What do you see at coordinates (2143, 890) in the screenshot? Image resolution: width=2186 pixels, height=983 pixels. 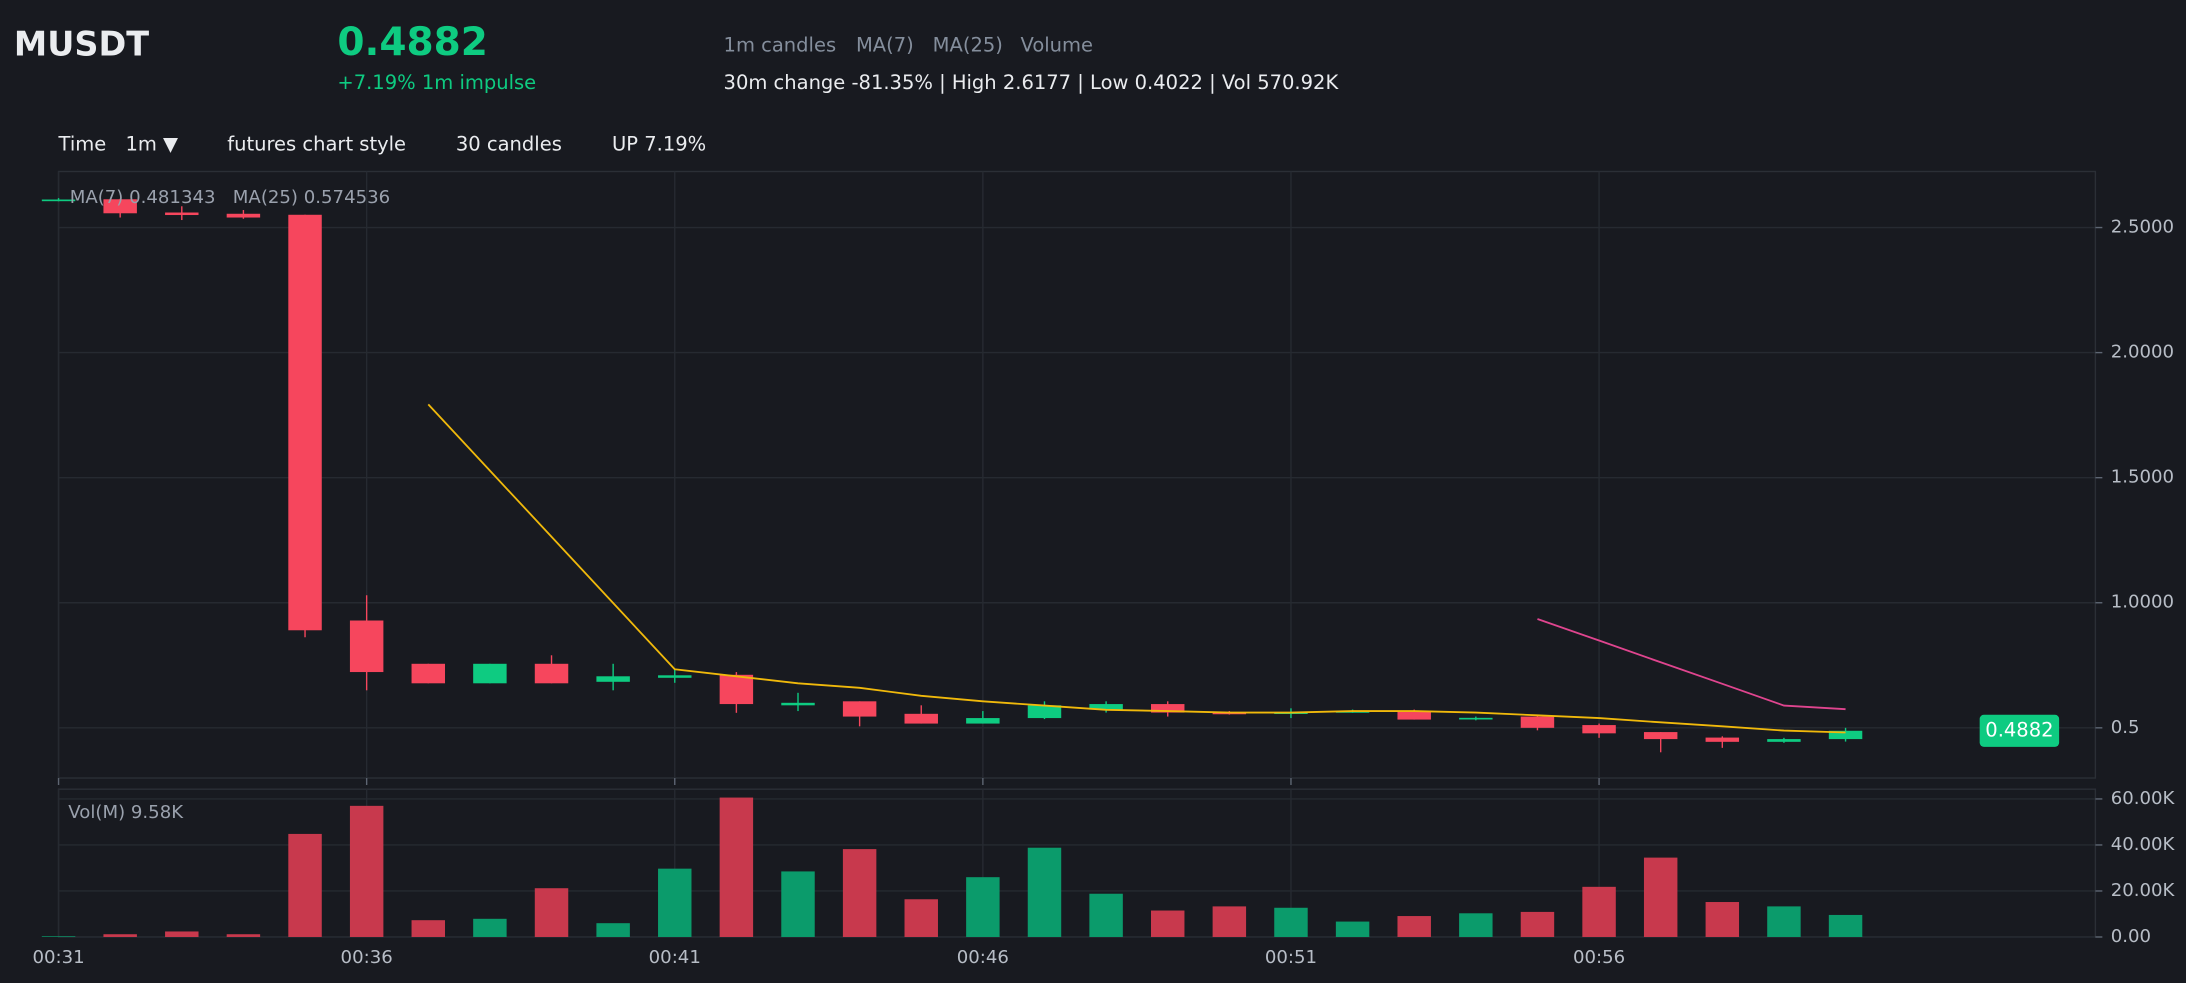 I see `y-tick-label: 20.00K` at bounding box center [2143, 890].